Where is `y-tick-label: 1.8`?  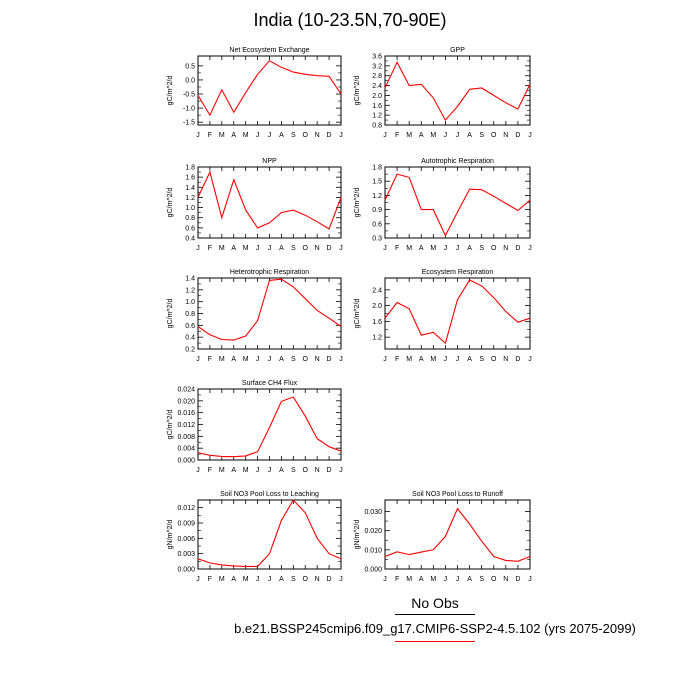 y-tick-label: 1.8 is located at coordinates (377, 168).